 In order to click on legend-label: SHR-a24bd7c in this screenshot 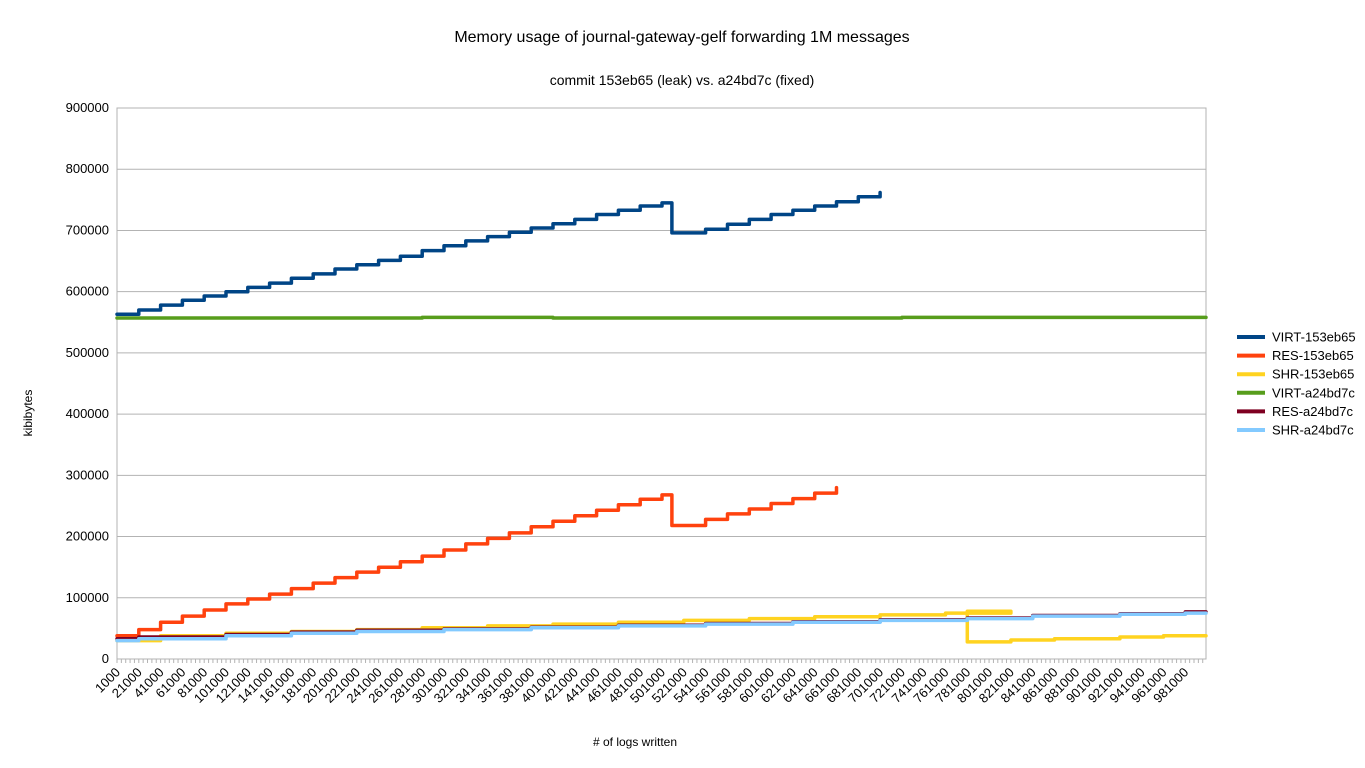, I will do `click(1313, 430)`.